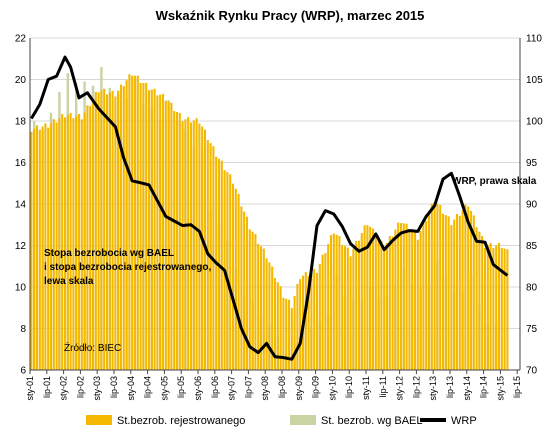 The height and width of the screenshot is (440, 560). I want to click on legend-line-swatch, so click(433, 420).